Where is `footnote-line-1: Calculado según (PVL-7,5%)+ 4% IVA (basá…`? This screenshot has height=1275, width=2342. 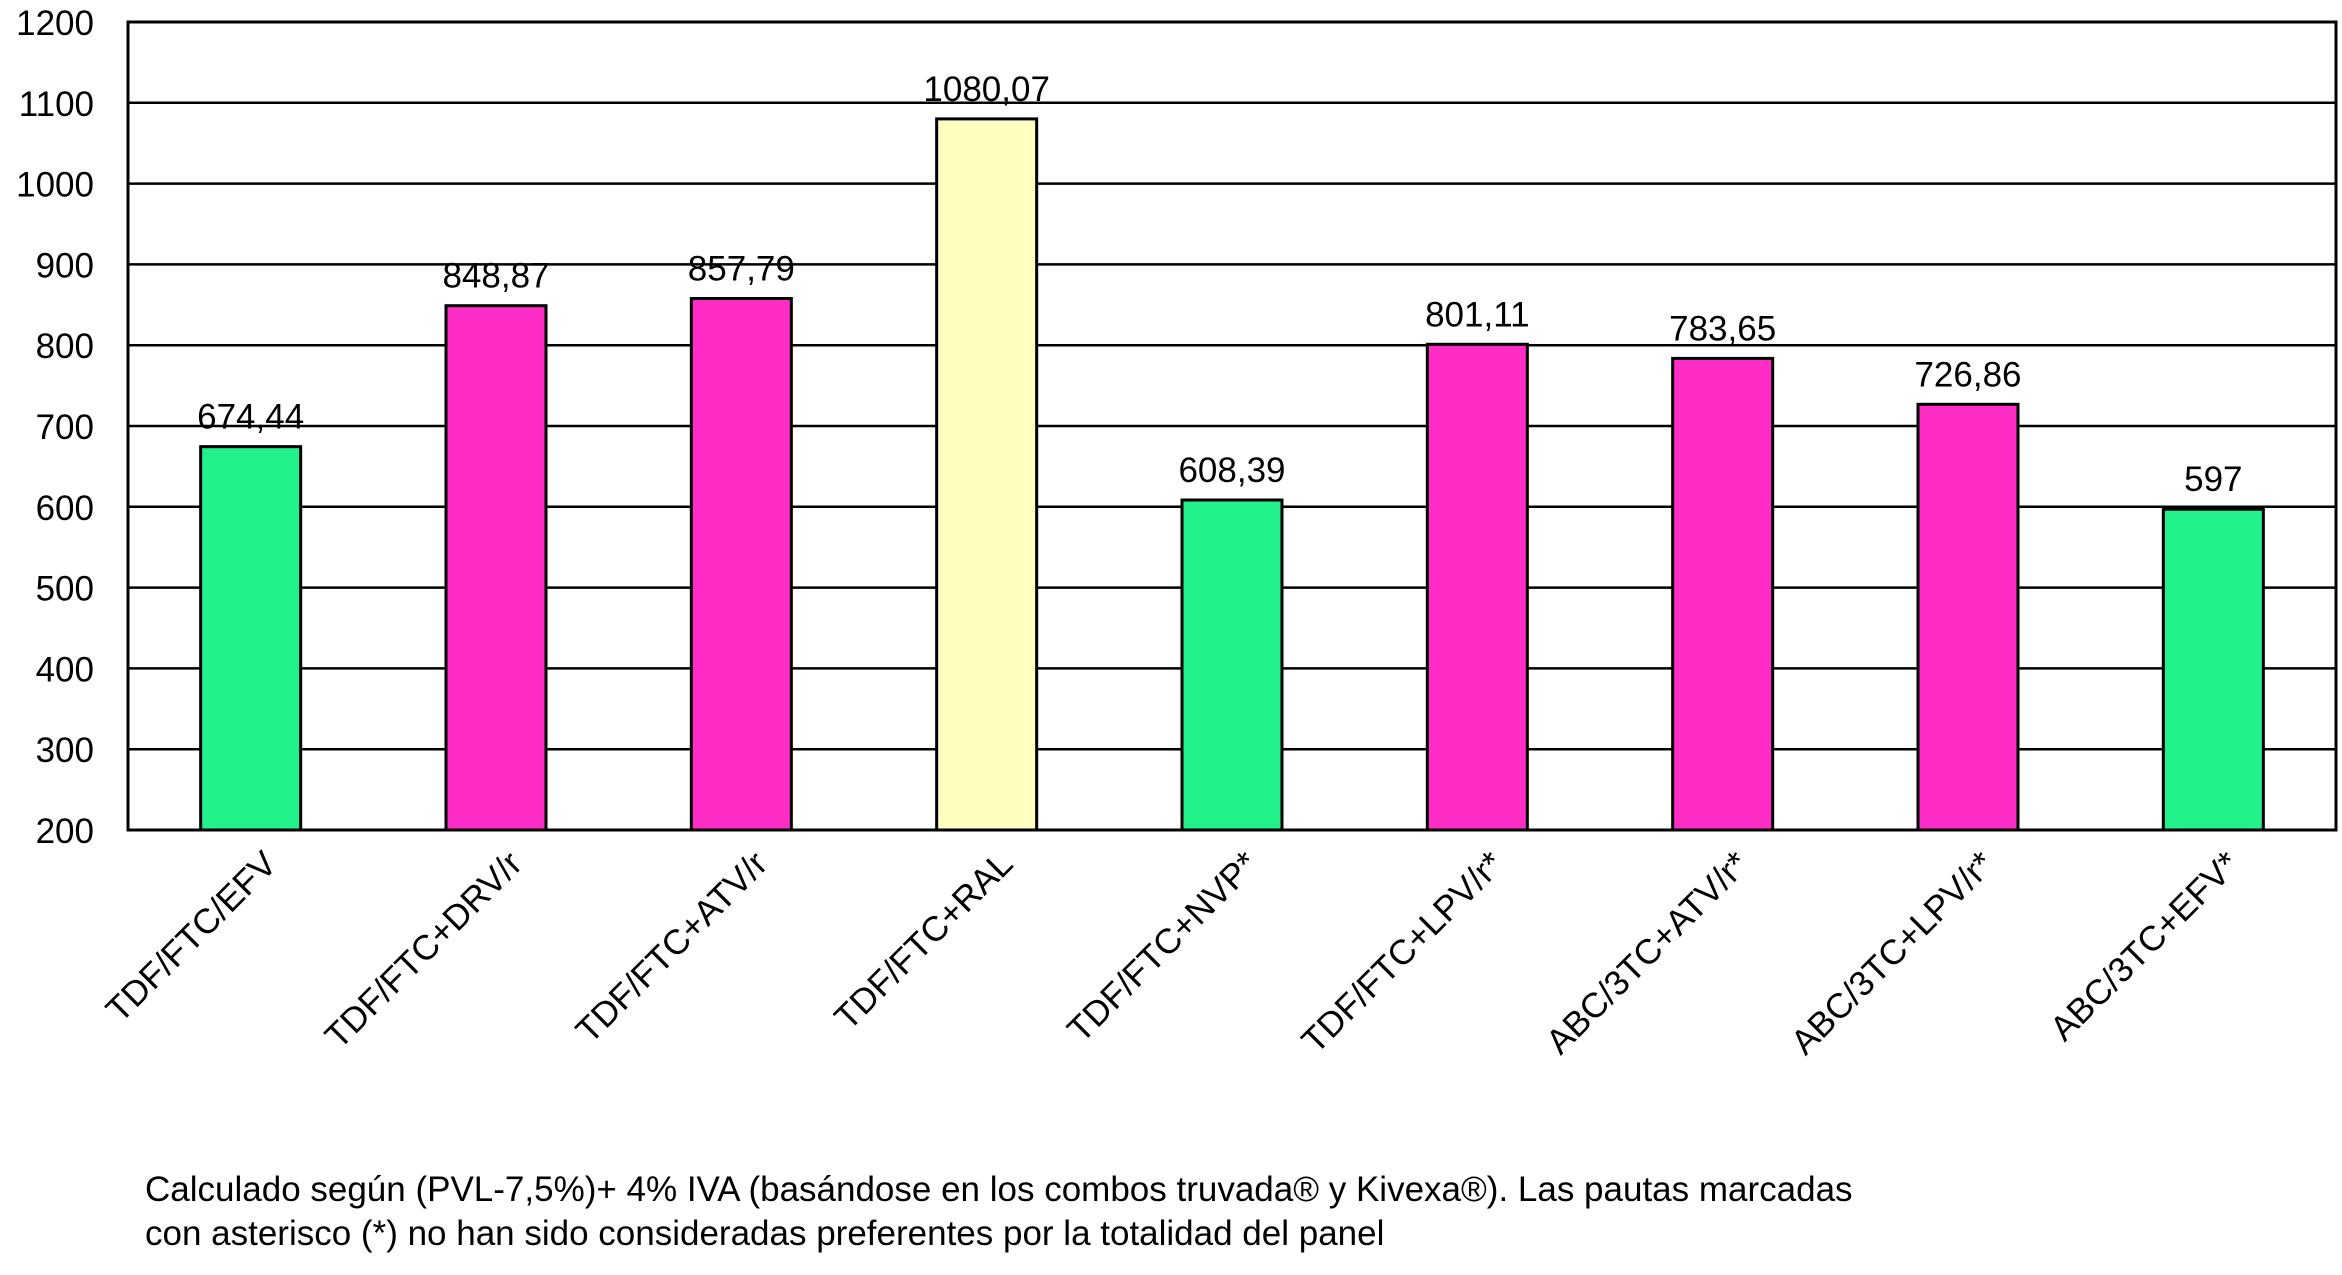 footnote-line-1: Calculado según (PVL-7,5%)+ 4% IVA (basá… is located at coordinates (999, 1189).